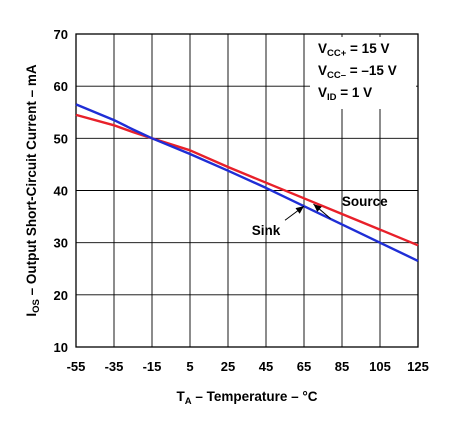  Describe the element at coordinates (61, 86) in the screenshot. I see `y-tick-label: 60` at that location.